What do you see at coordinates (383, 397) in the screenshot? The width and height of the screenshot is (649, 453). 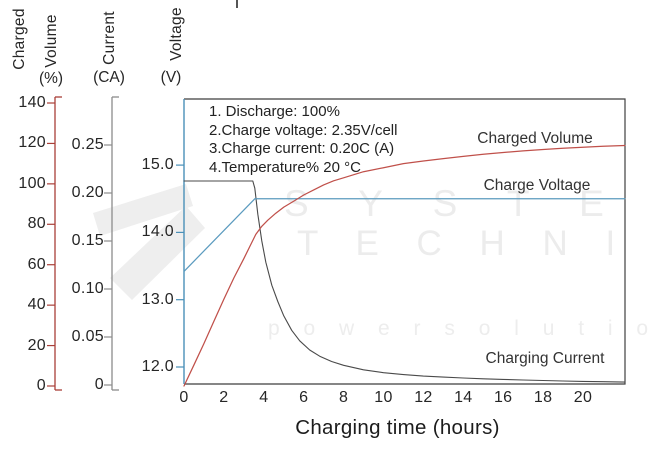 I see `x-tick-label: 10` at bounding box center [383, 397].